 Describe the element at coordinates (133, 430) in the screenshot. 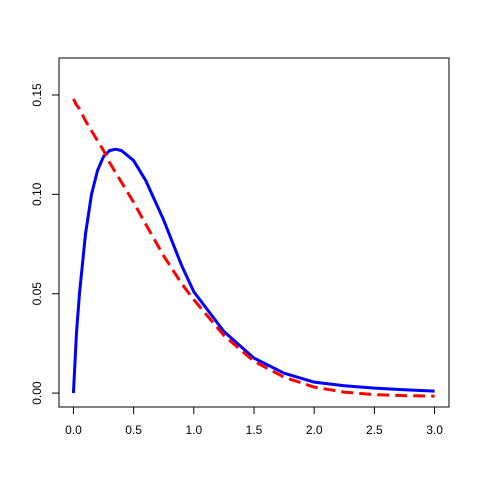

I see `x-tick-label: 0.5` at that location.